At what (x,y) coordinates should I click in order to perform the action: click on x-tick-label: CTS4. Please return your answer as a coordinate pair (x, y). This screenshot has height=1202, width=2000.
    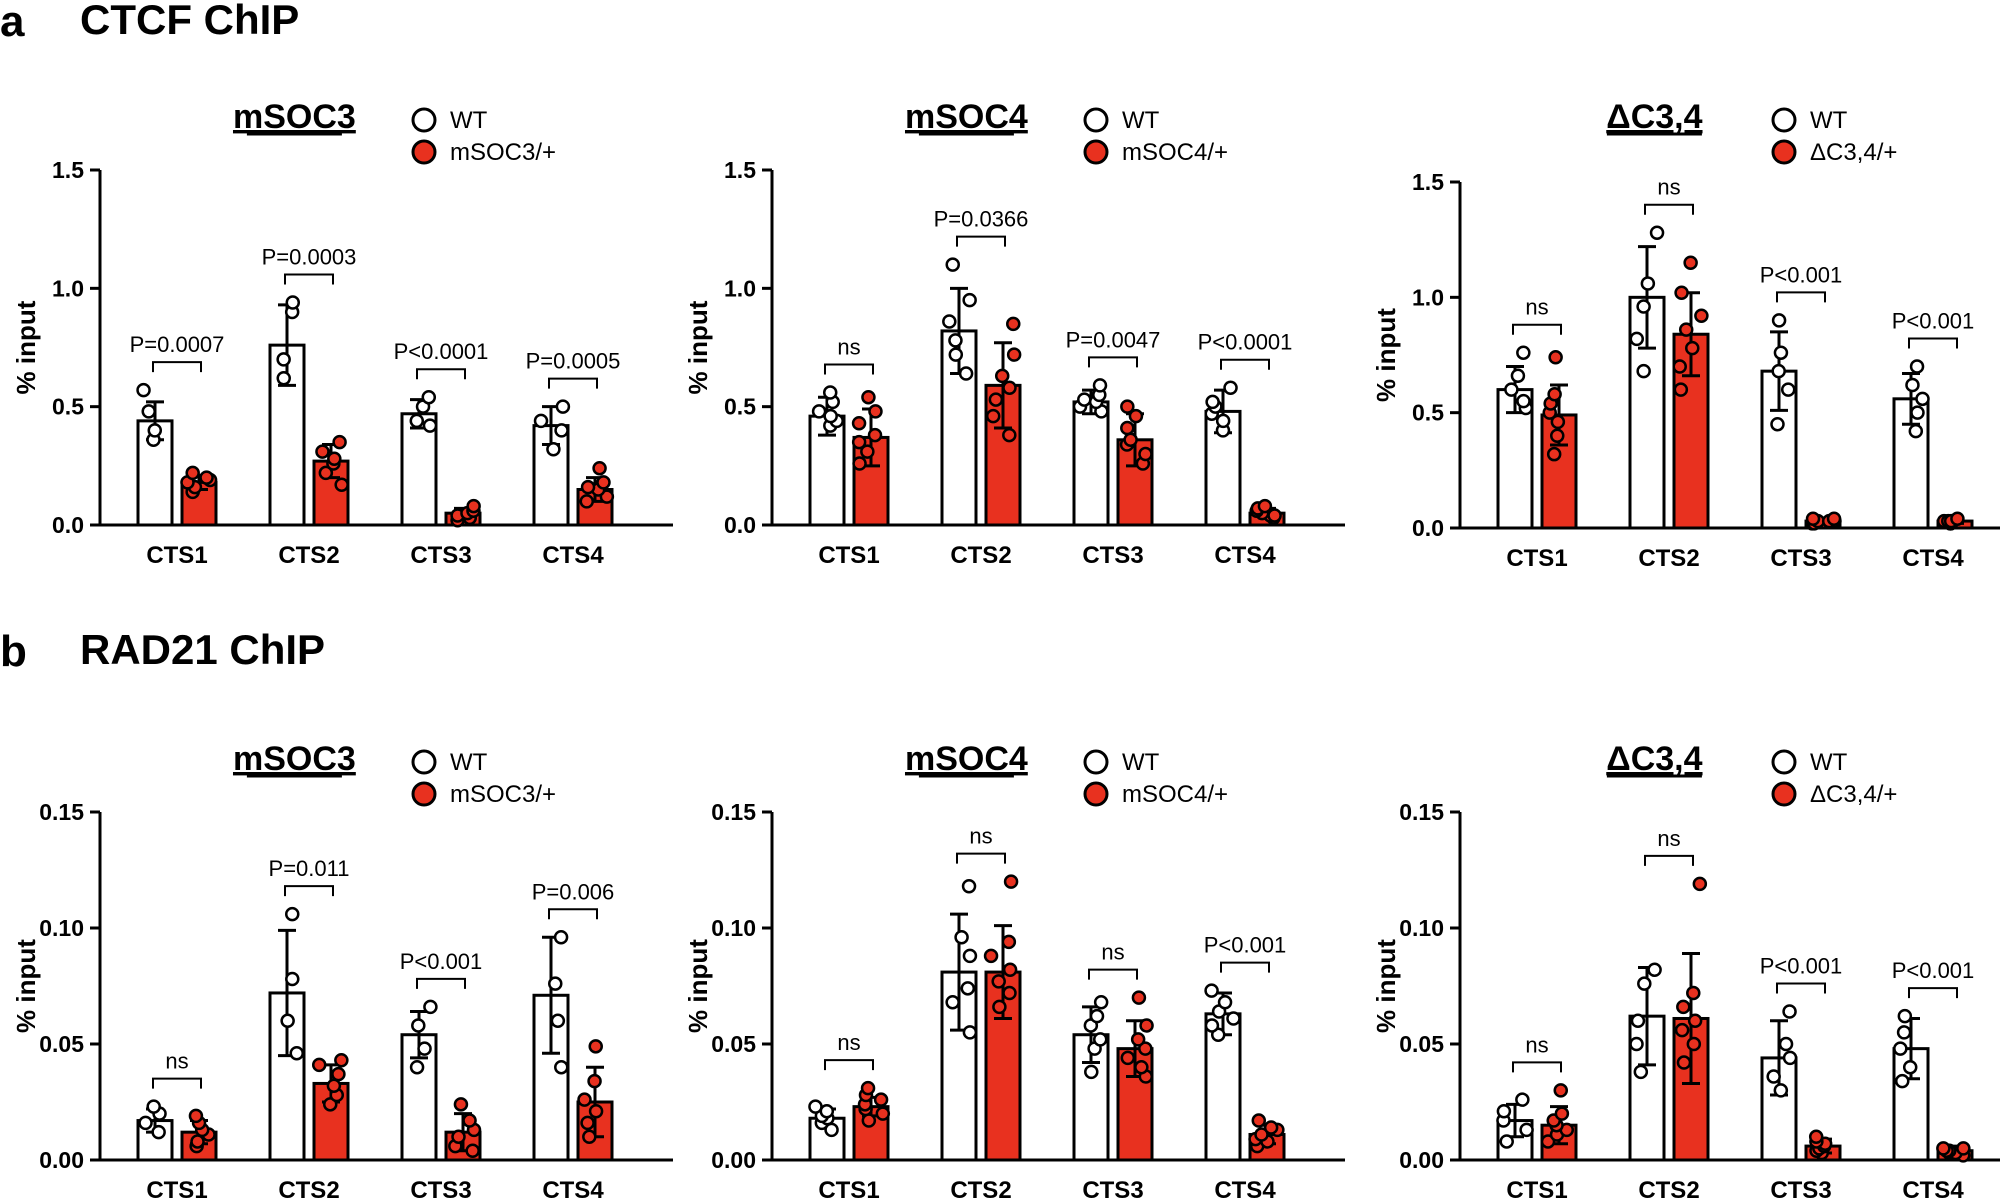
    Looking at the image, I should click on (573, 555).